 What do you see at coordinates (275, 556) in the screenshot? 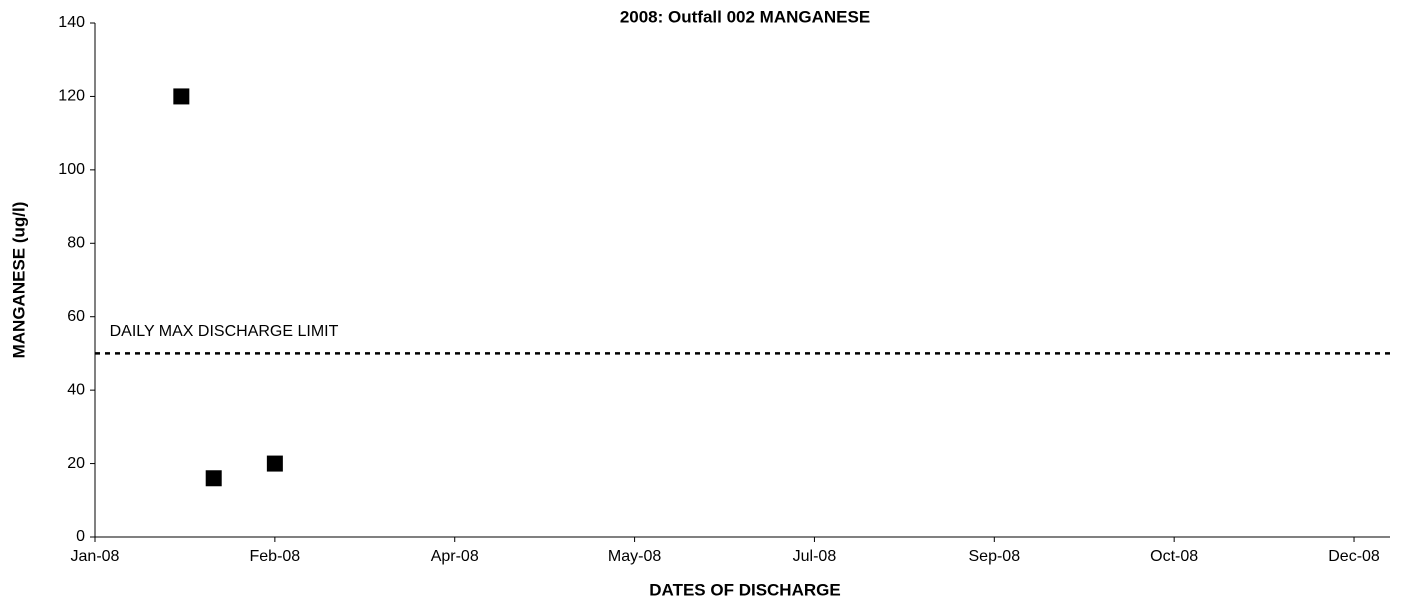
I see `x-tick-label: Feb-08` at bounding box center [275, 556].